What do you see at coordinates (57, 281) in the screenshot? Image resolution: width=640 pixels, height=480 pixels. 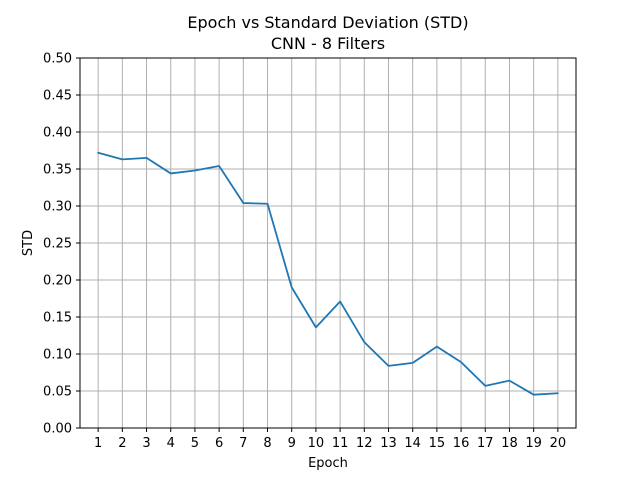 I see `y-tick-label: 0.20` at bounding box center [57, 281].